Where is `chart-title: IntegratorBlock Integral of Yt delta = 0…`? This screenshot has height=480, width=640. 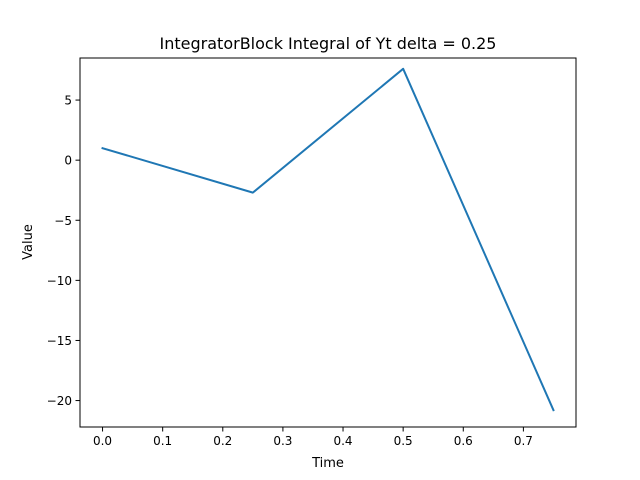
chart-title: IntegratorBlock Integral of Yt delta = 0… is located at coordinates (328, 43).